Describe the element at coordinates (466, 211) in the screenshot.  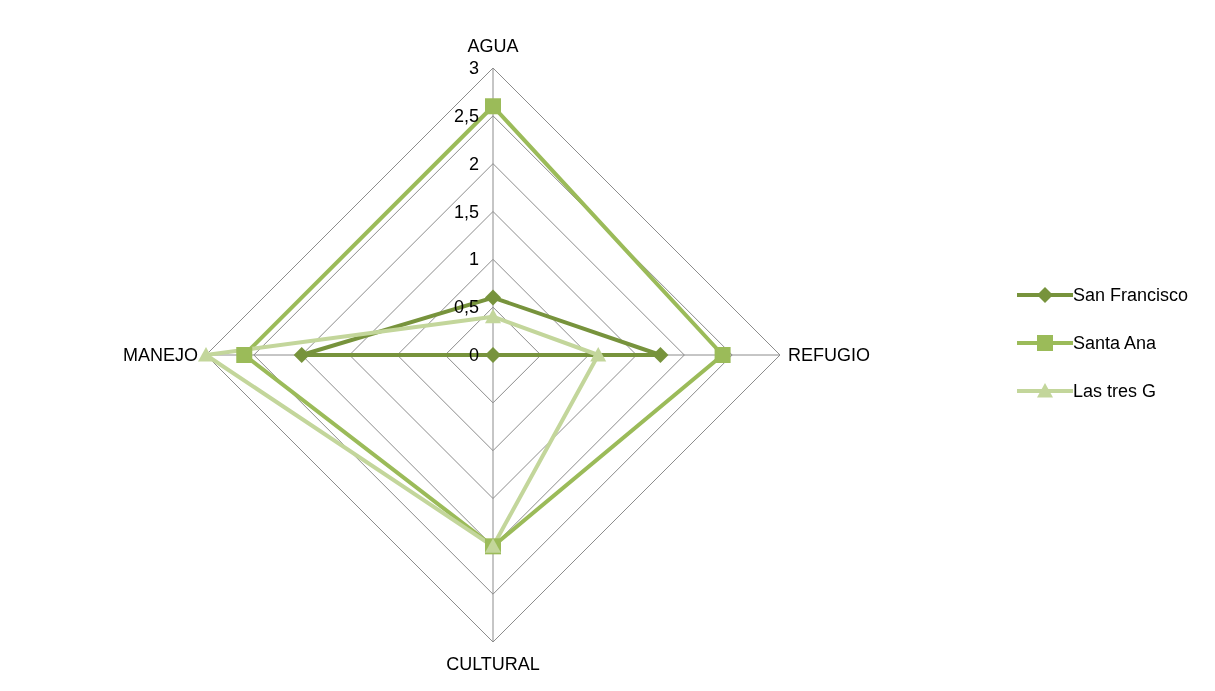
I see `y-tick-label: 1,5` at that location.